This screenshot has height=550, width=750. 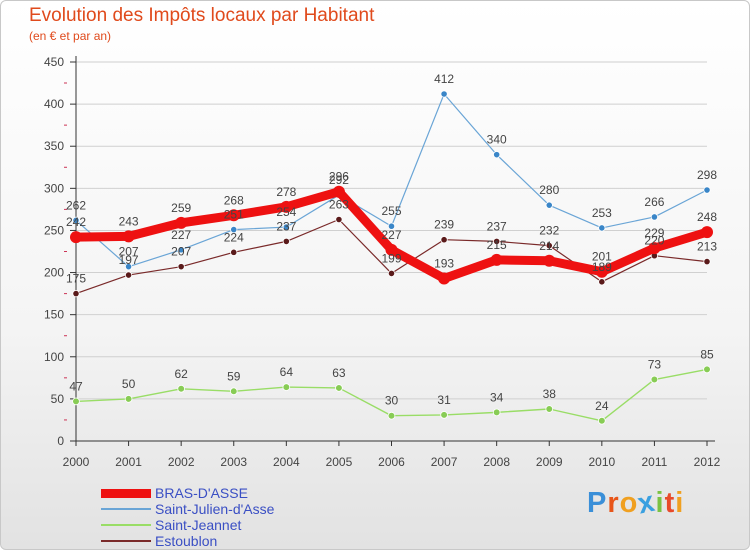 I want to click on data-label: 34, so click(x=497, y=397).